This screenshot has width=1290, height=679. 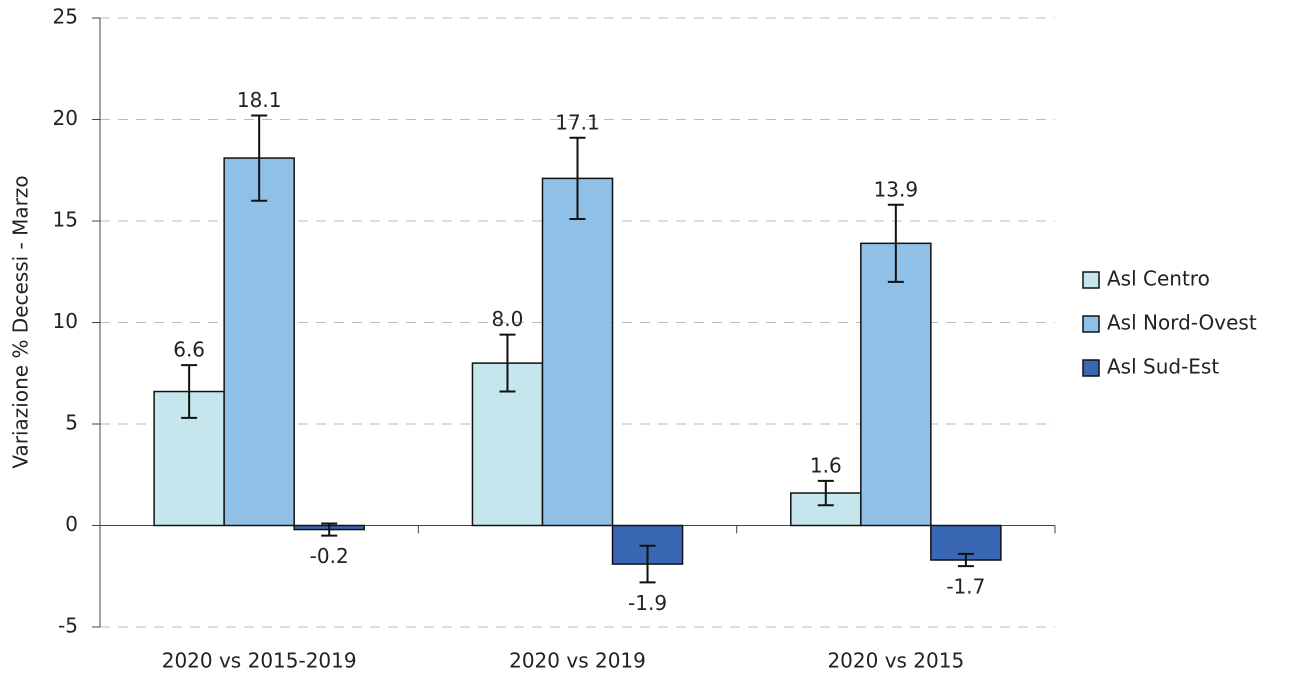 What do you see at coordinates (259, 100) in the screenshot?
I see `data-label: 18.1` at bounding box center [259, 100].